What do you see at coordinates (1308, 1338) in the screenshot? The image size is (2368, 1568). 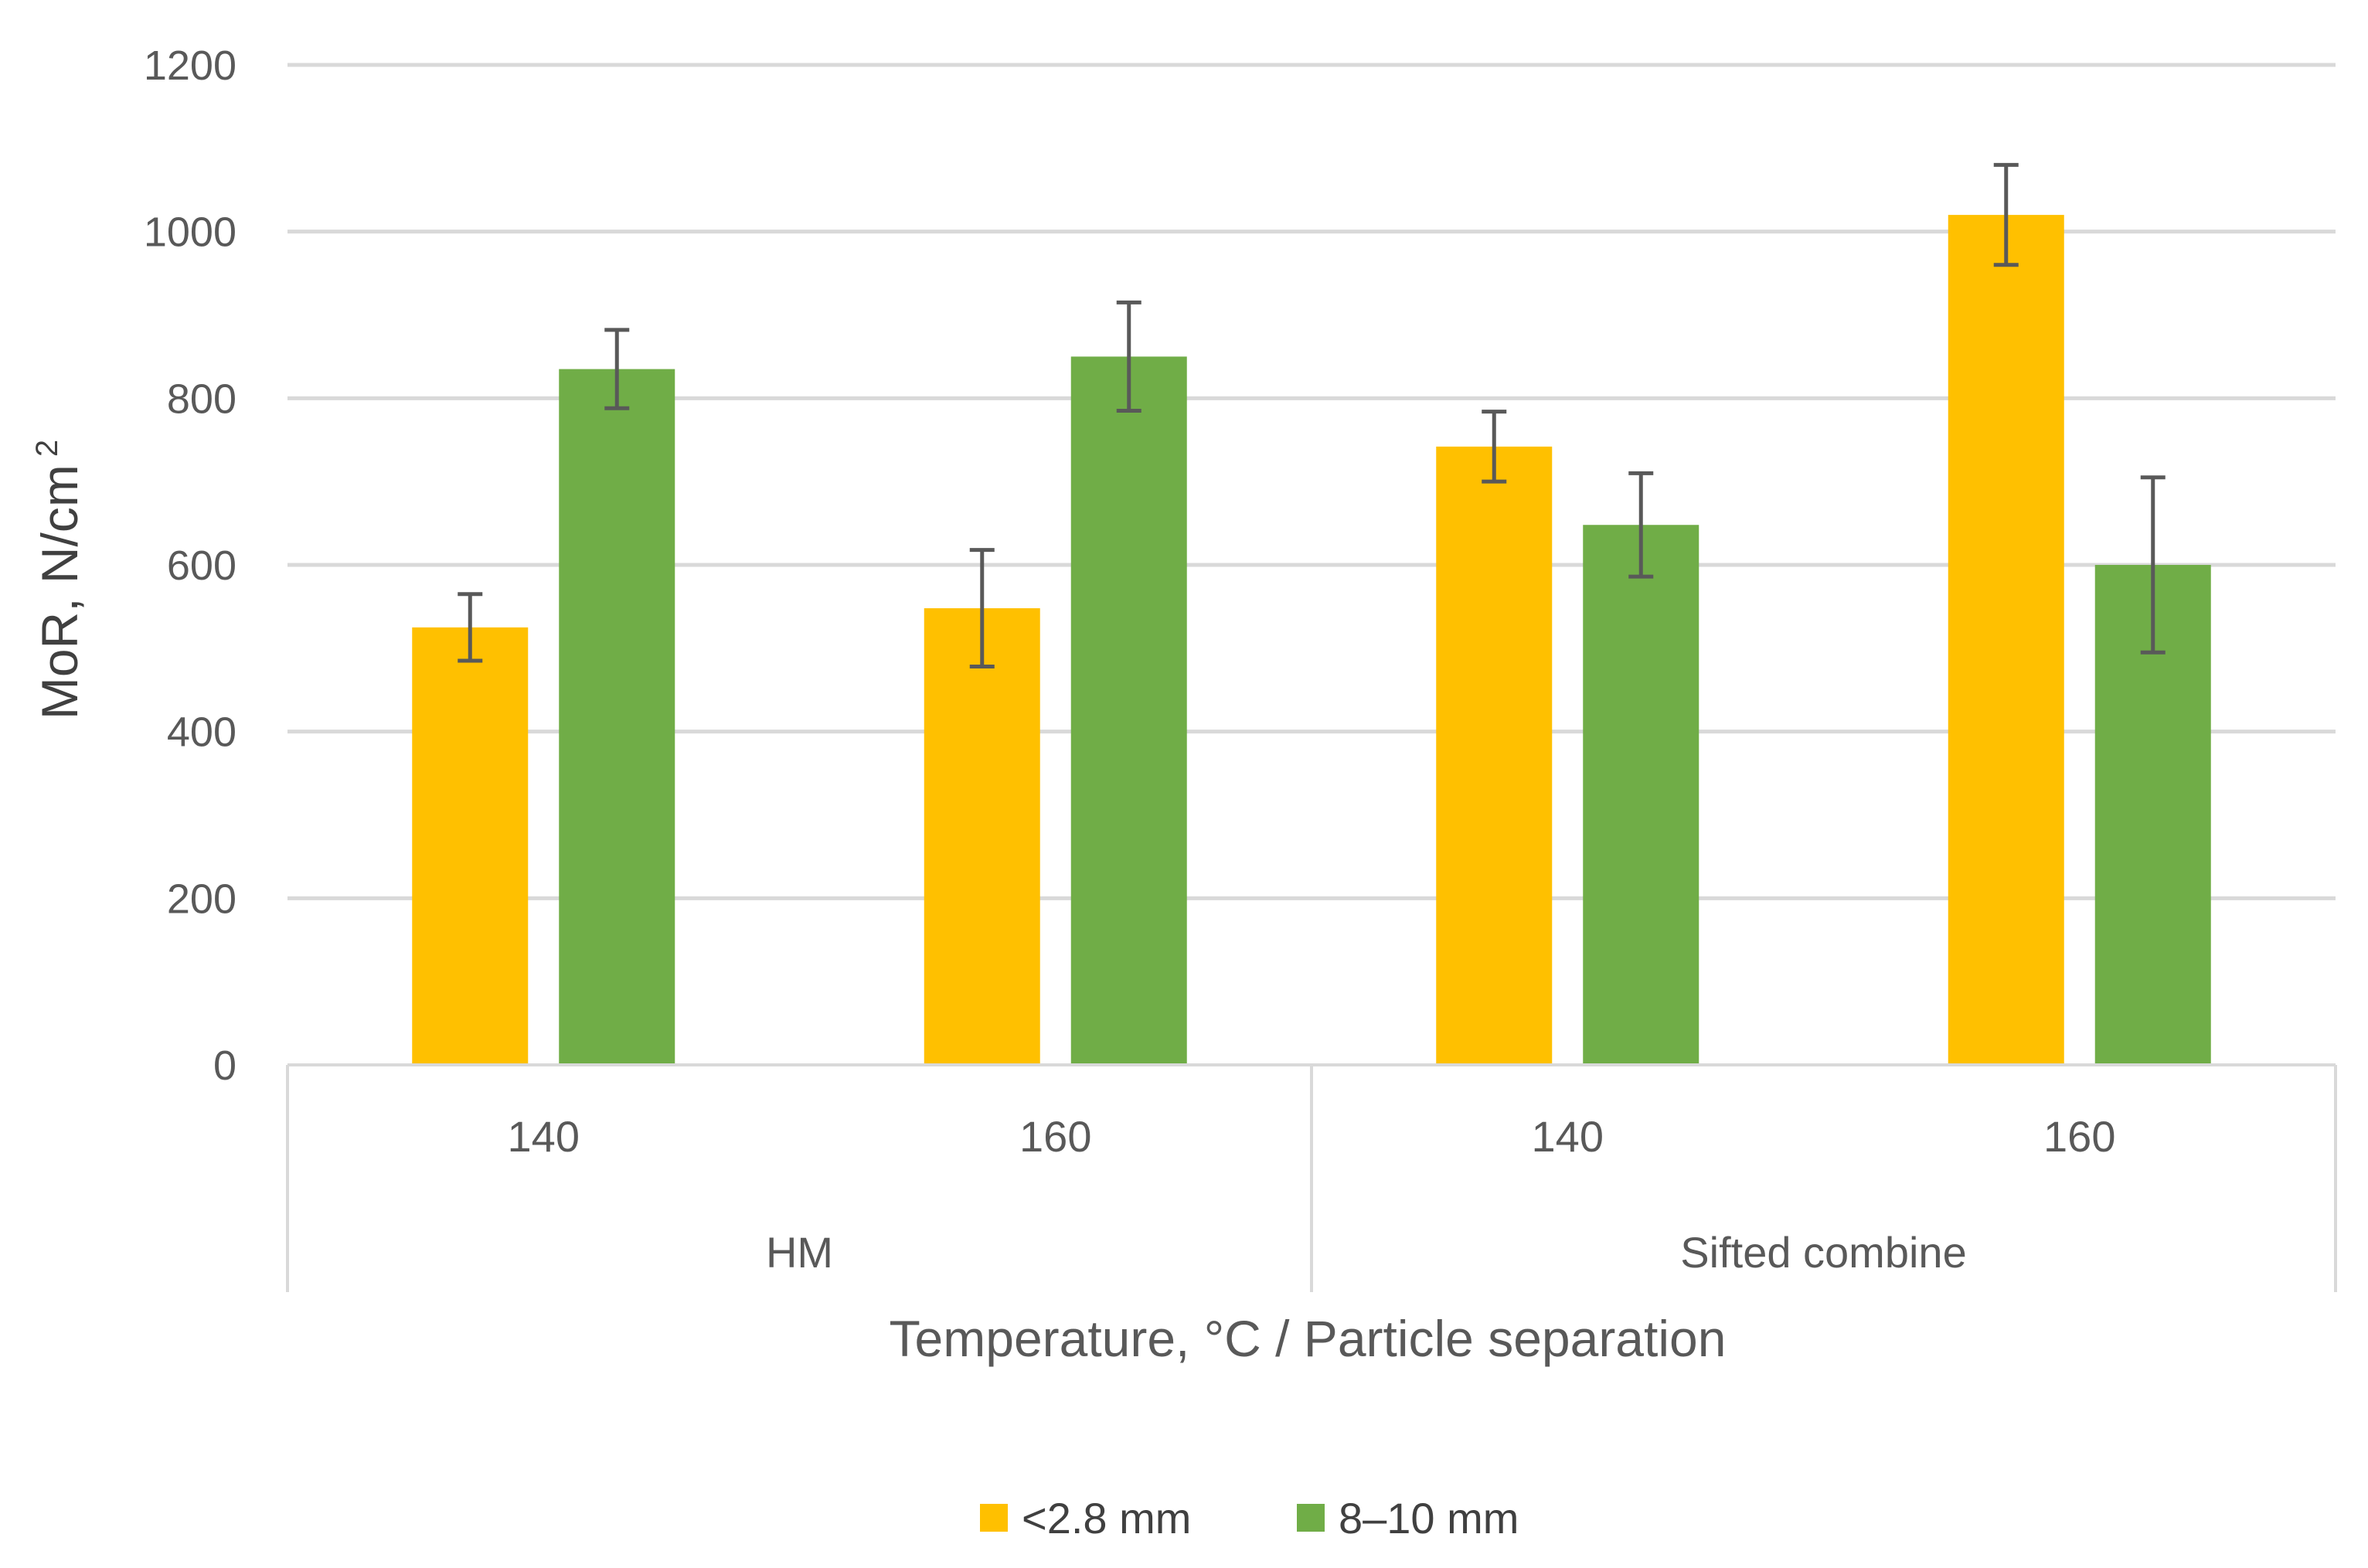 I see `x-axis-title: Temperature, °C / Particle separation` at bounding box center [1308, 1338].